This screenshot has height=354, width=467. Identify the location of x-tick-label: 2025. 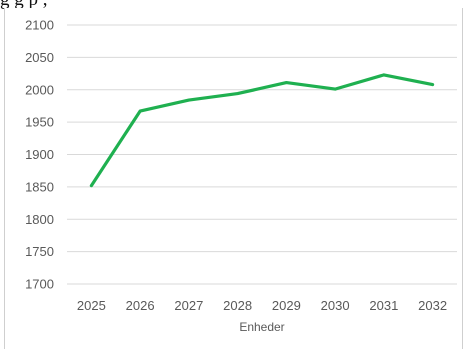
(91, 305).